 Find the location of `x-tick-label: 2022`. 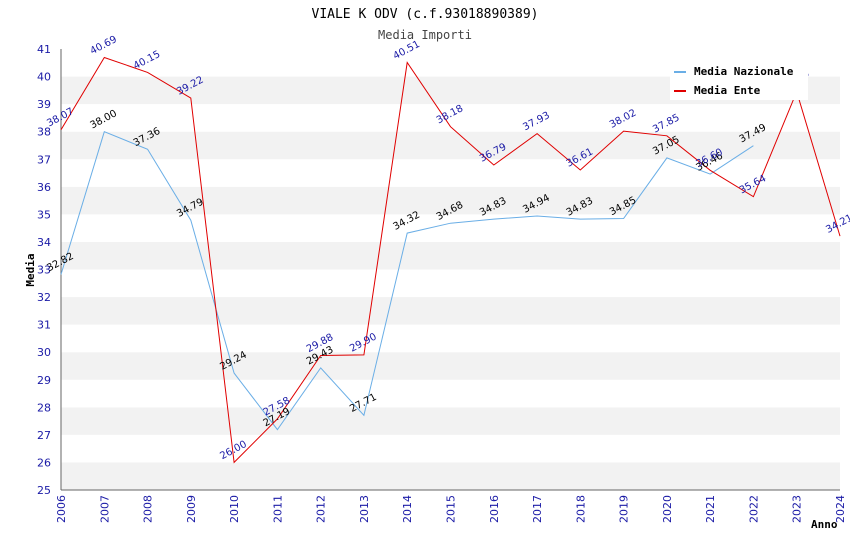

x-tick-label: 2022 is located at coordinates (753, 509).